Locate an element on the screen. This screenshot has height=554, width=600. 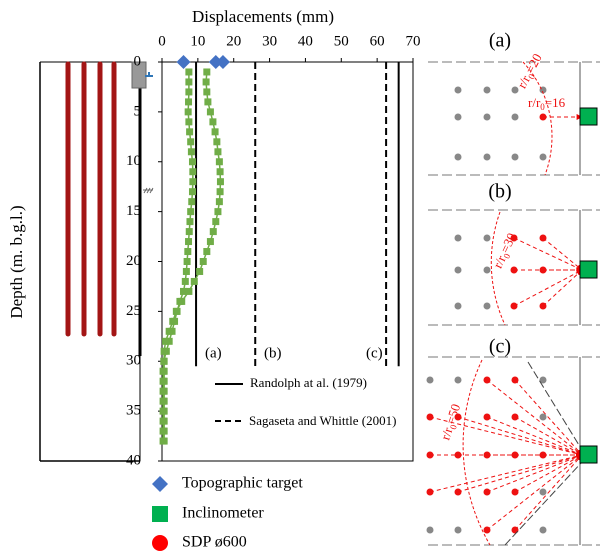
radius-label: r/r0=50 is located at coordinates (451, 422).